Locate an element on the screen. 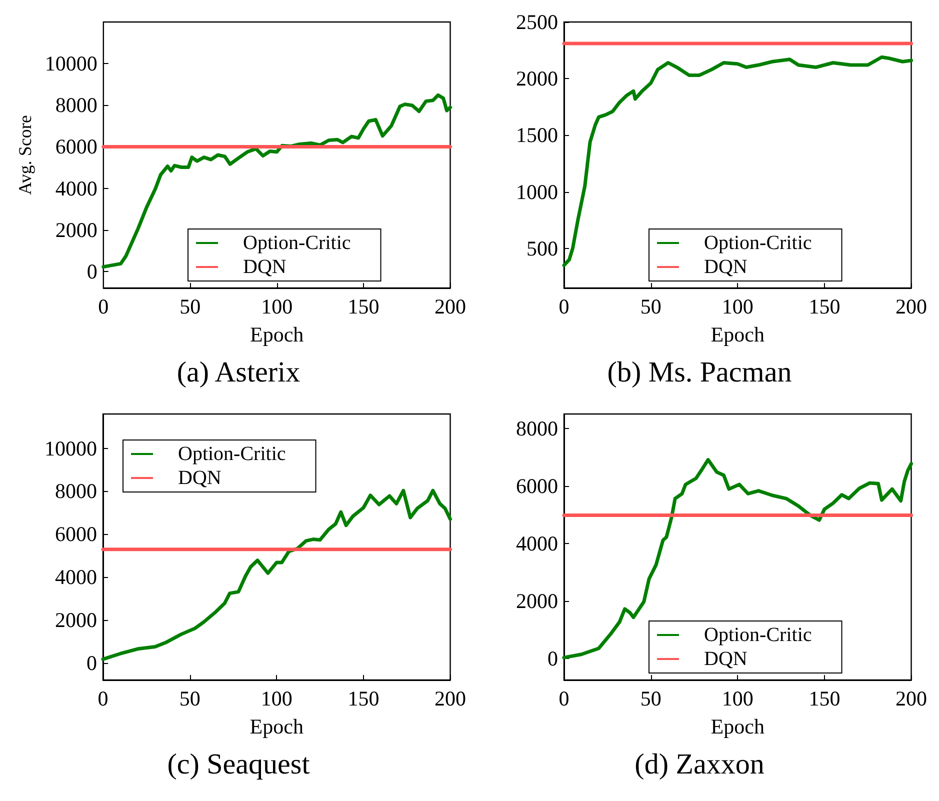 The height and width of the screenshot is (801, 939). y-axis-title: Avg. Score is located at coordinates (25, 155).